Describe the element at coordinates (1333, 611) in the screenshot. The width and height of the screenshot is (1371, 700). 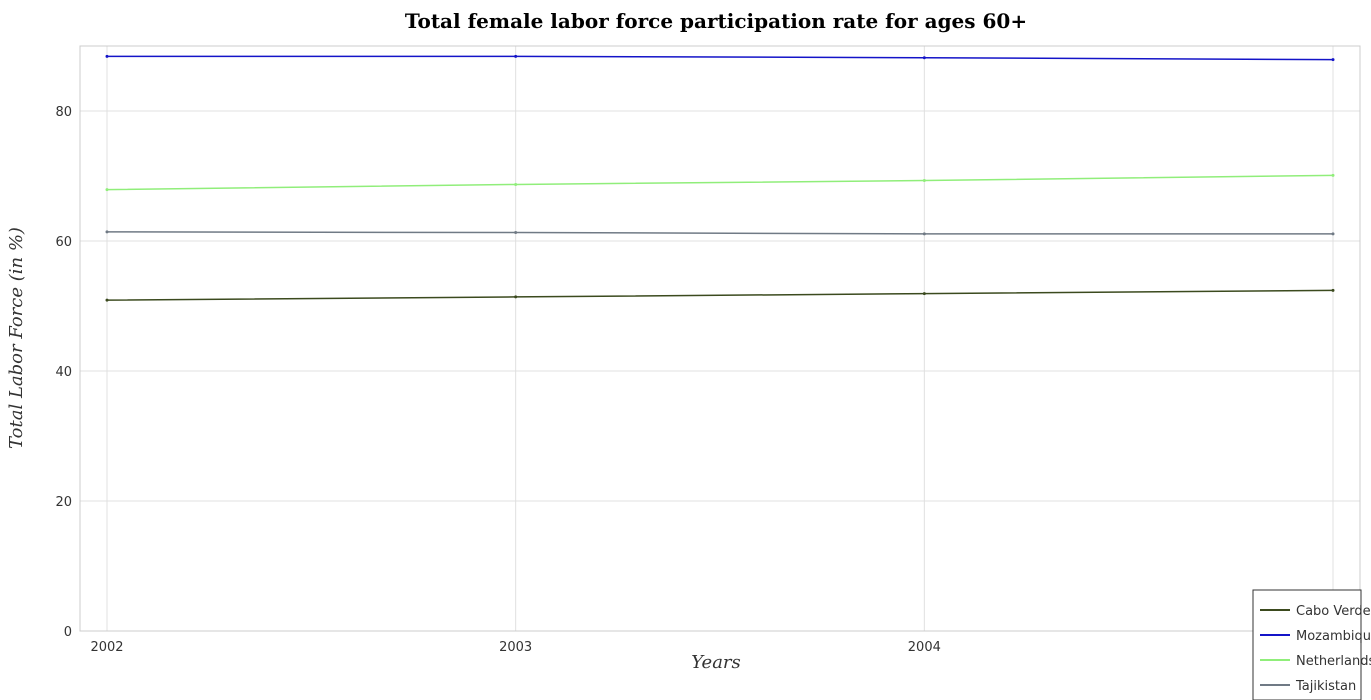
I see `legend-label: Cabo Verde` at that location.